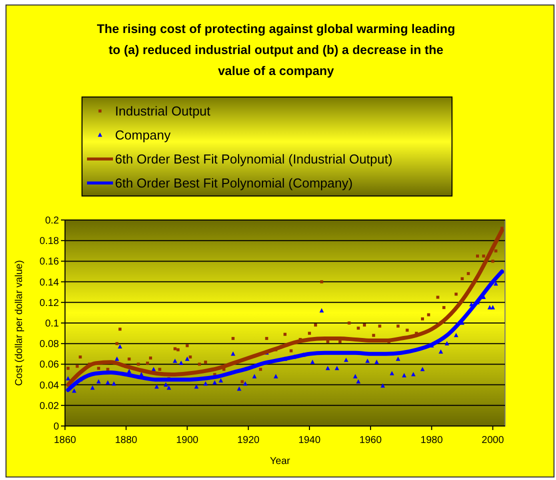  What do you see at coordinates (19, 323) in the screenshot?
I see `y-axis-title: Cost (dollar per dollar value)` at bounding box center [19, 323].